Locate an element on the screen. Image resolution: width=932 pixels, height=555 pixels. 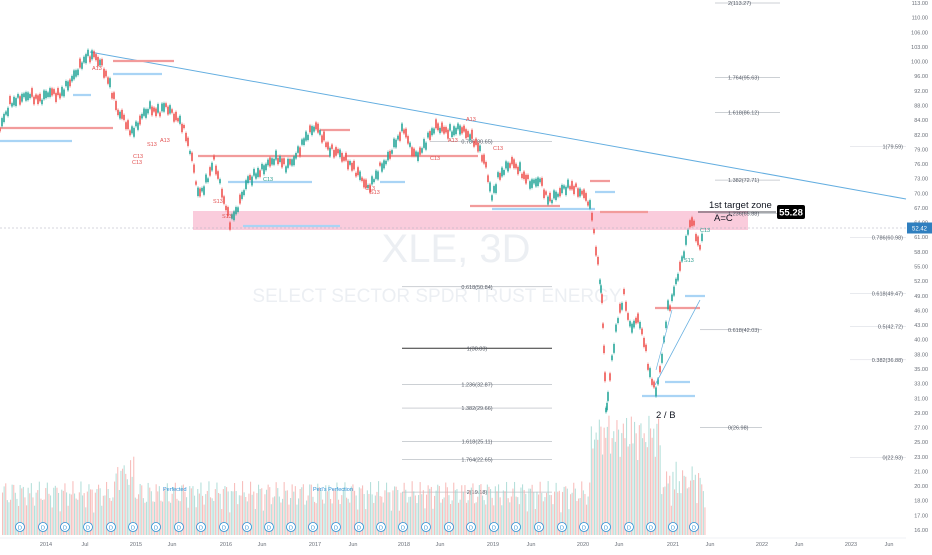
price-tick-label: 96.00 is located at coordinates (921, 77).